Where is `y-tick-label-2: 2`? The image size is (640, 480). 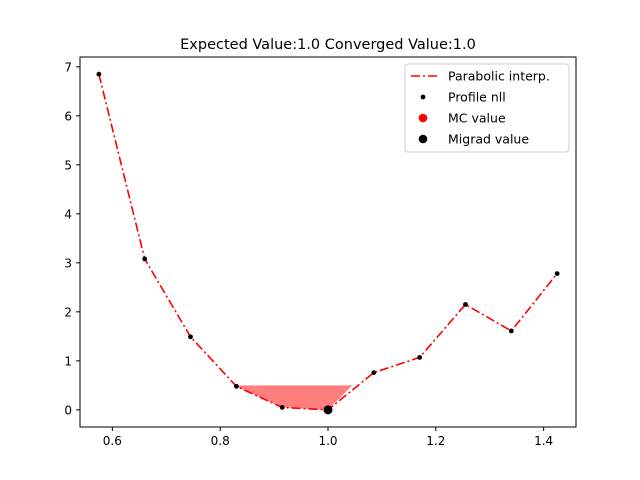 y-tick-label-2: 2 is located at coordinates (68, 312).